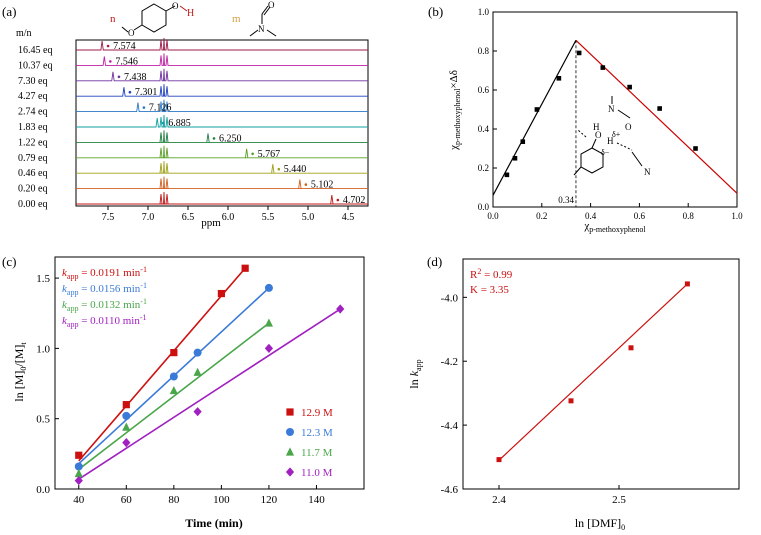 The width and height of the screenshot is (761, 535). What do you see at coordinates (108, 217) in the screenshot?
I see `x-tick-label: 7.5` at bounding box center [108, 217].